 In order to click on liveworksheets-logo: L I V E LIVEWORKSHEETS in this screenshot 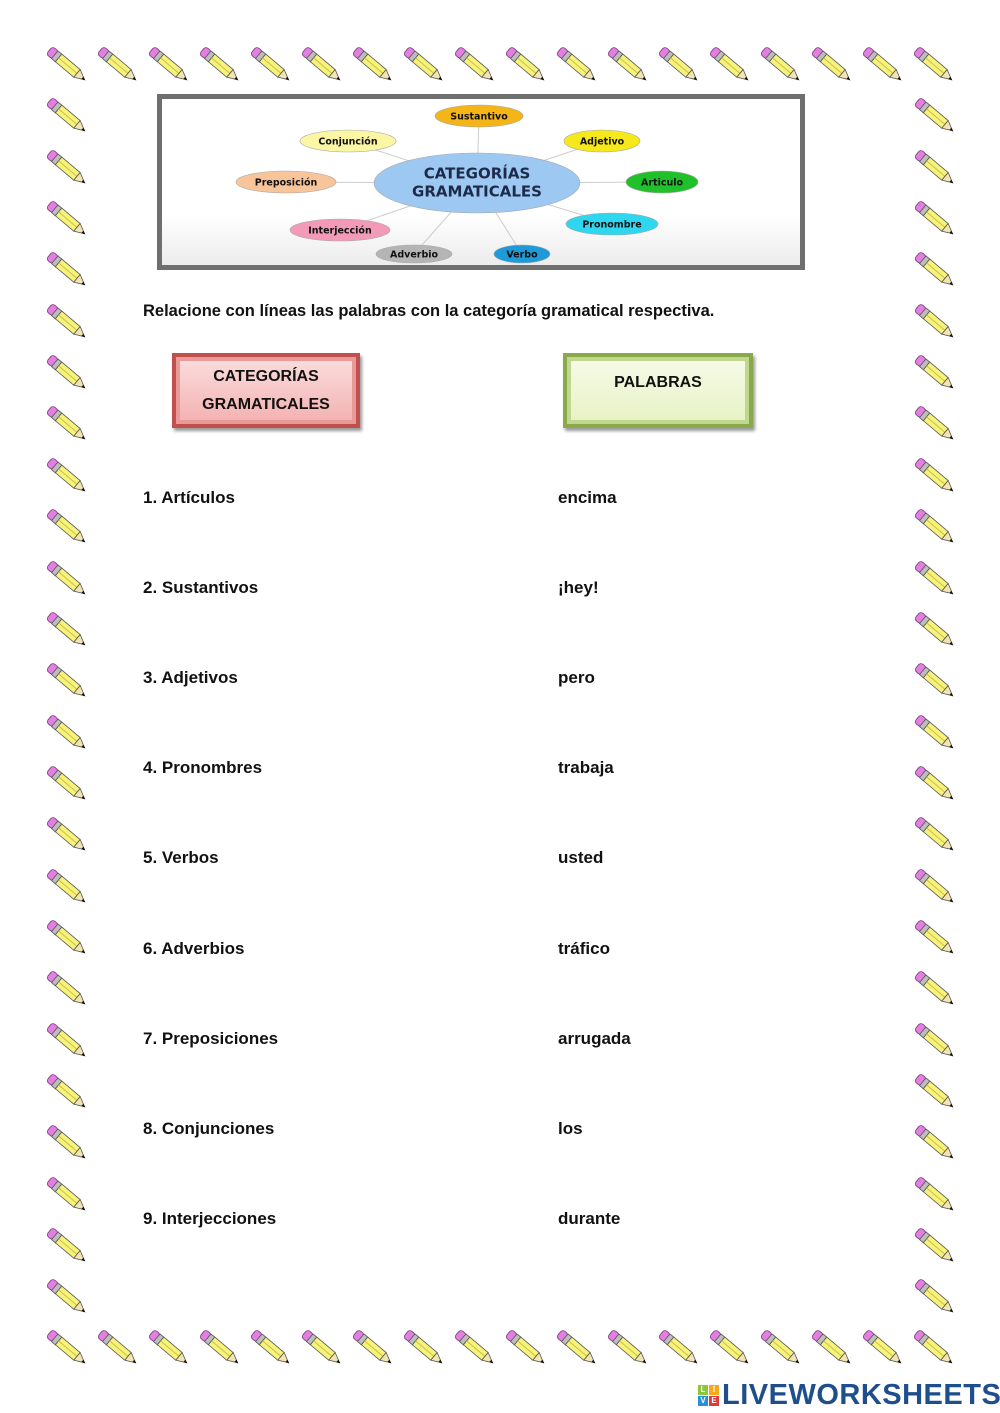, I will do `click(849, 1395)`.